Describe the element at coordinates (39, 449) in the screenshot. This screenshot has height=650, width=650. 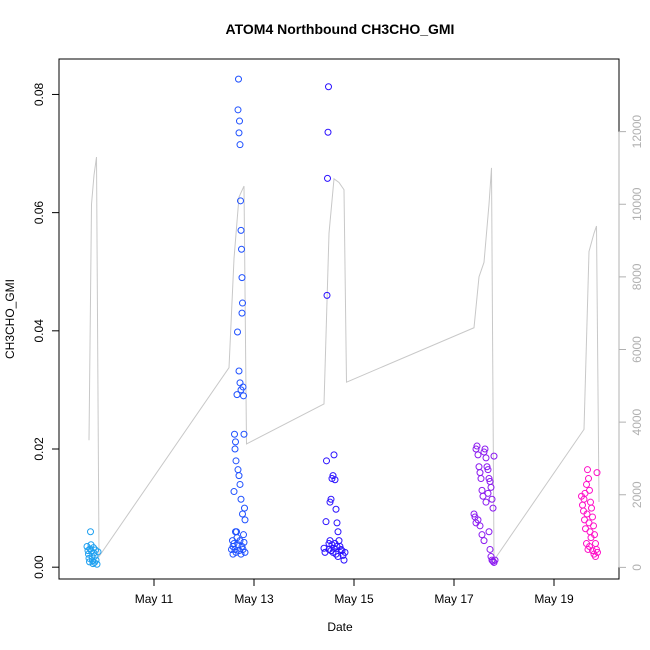
I see `y-tick-label: 0.02` at that location.